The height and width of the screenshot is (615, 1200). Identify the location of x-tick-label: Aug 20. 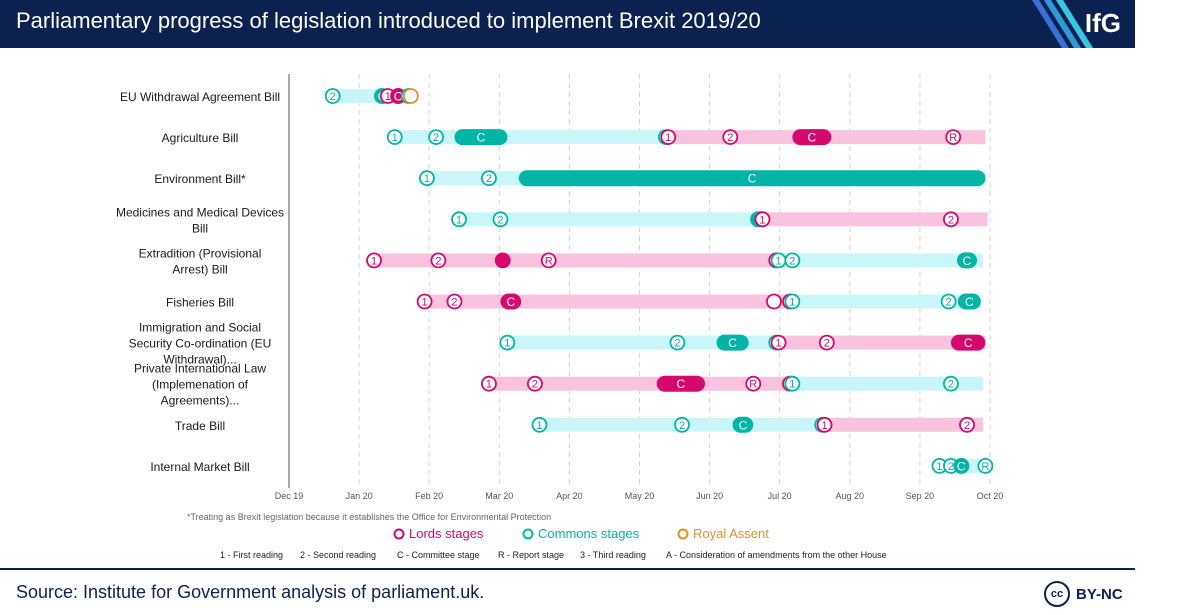
(850, 496).